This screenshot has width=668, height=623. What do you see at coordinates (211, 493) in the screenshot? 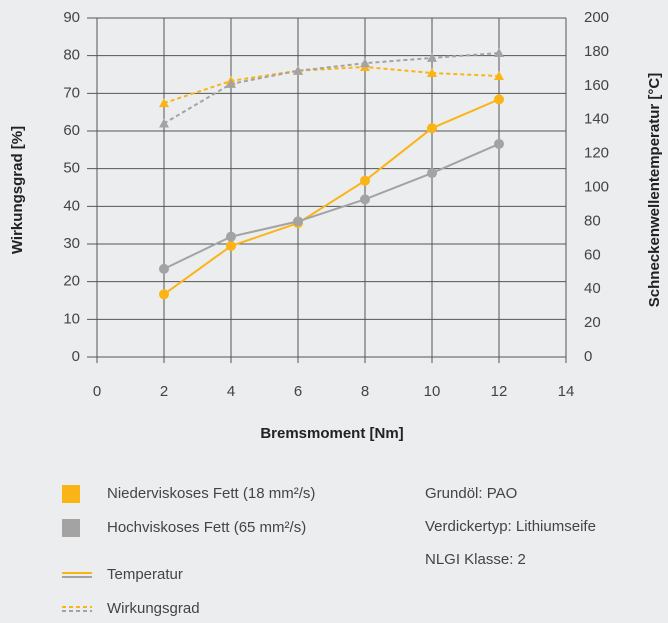
I see `legend-label: Niederviskoses Fett (18 mm²/s)` at bounding box center [211, 493].